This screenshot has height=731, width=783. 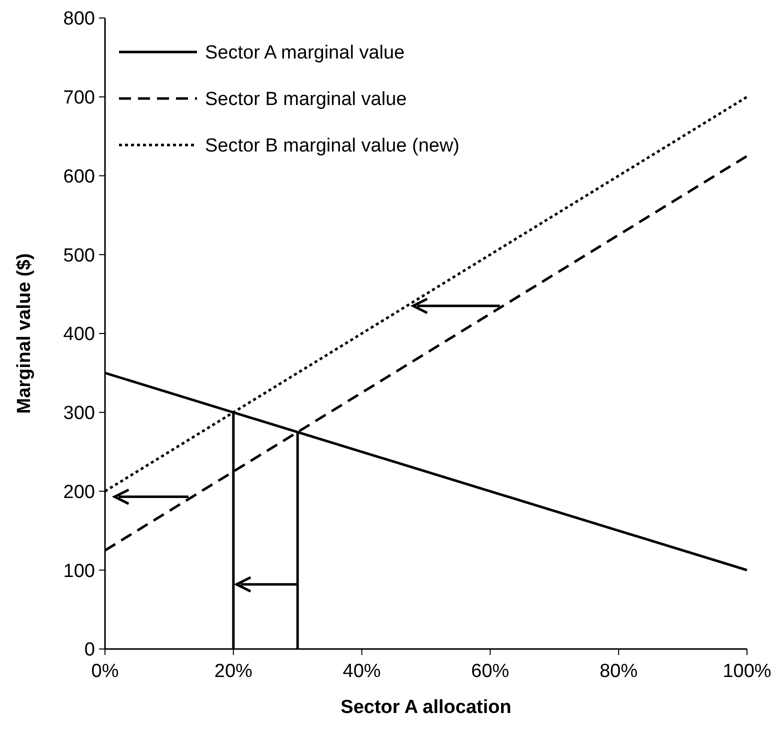 What do you see at coordinates (619, 671) in the screenshot?
I see `x-tick-label: 80%` at bounding box center [619, 671].